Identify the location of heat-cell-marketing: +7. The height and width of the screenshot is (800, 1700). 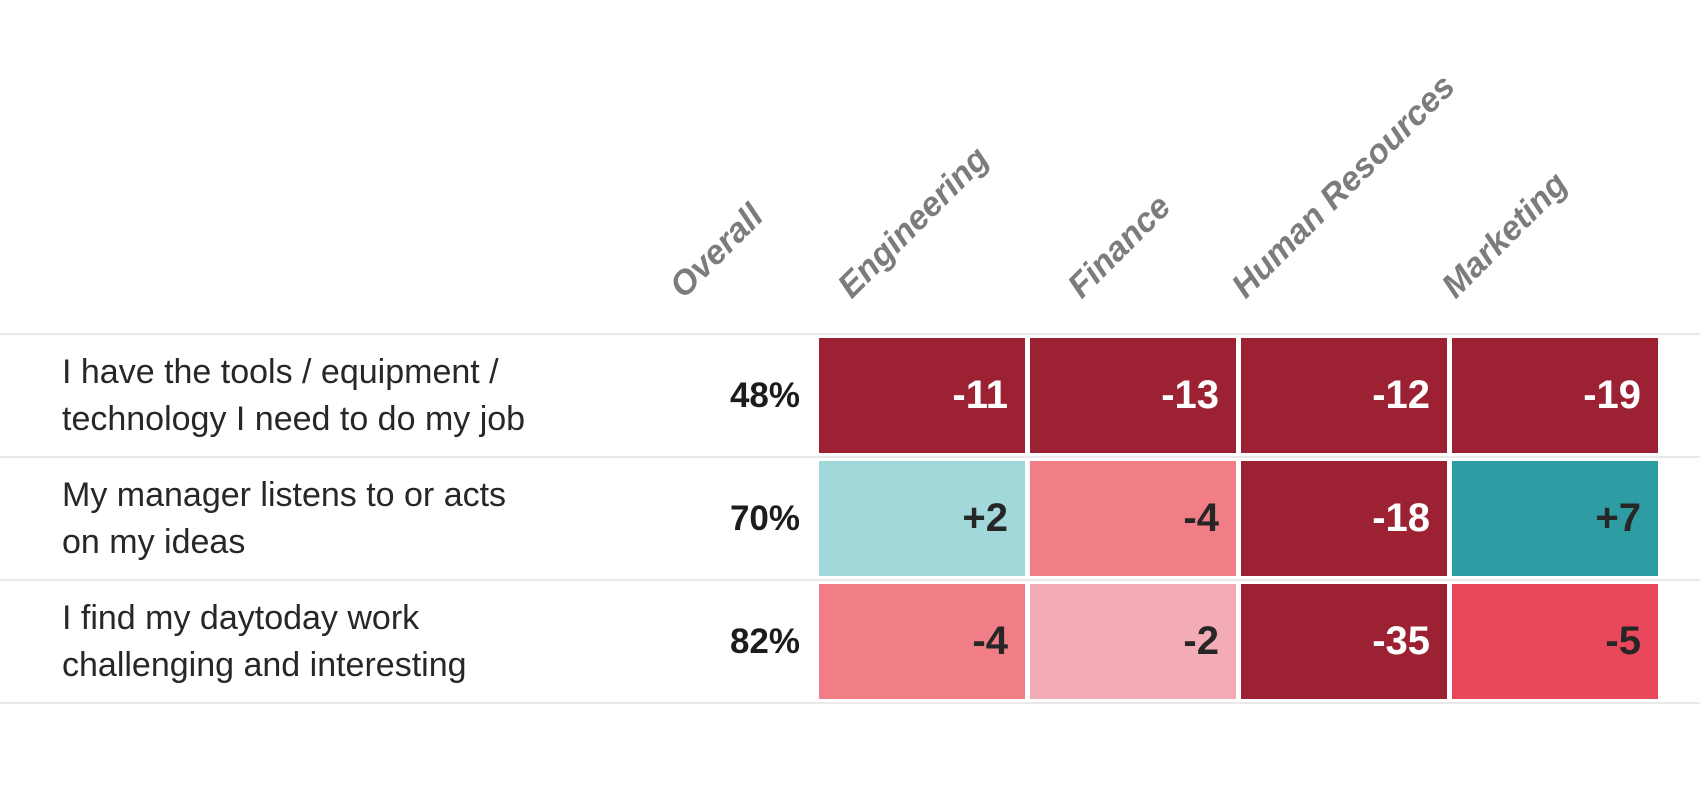
(1555, 518).